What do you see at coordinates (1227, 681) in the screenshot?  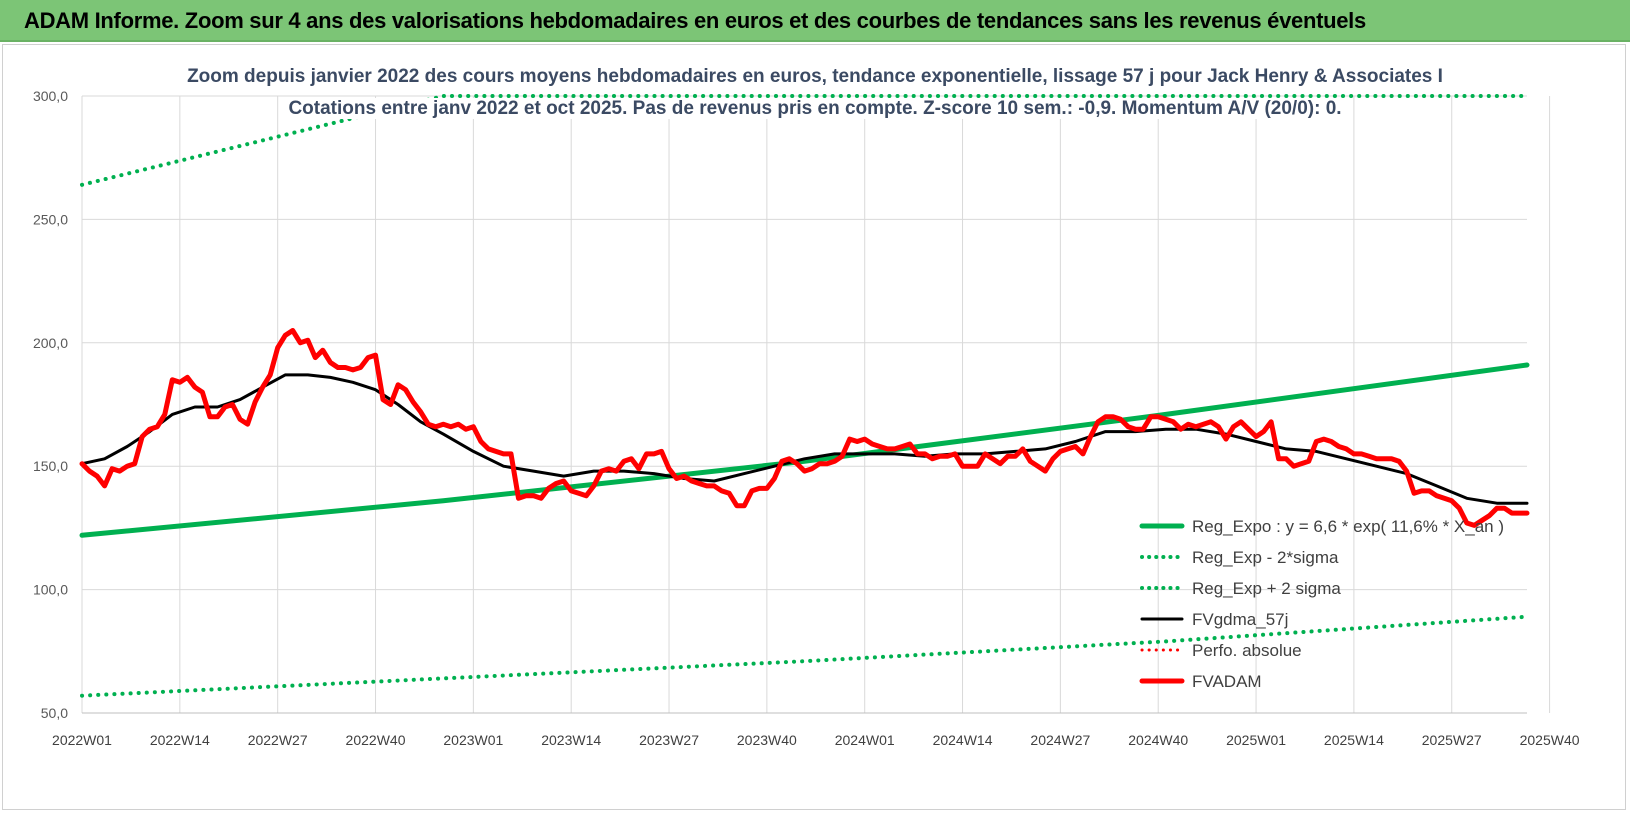 I see `legend-label: FVADAM` at bounding box center [1227, 681].